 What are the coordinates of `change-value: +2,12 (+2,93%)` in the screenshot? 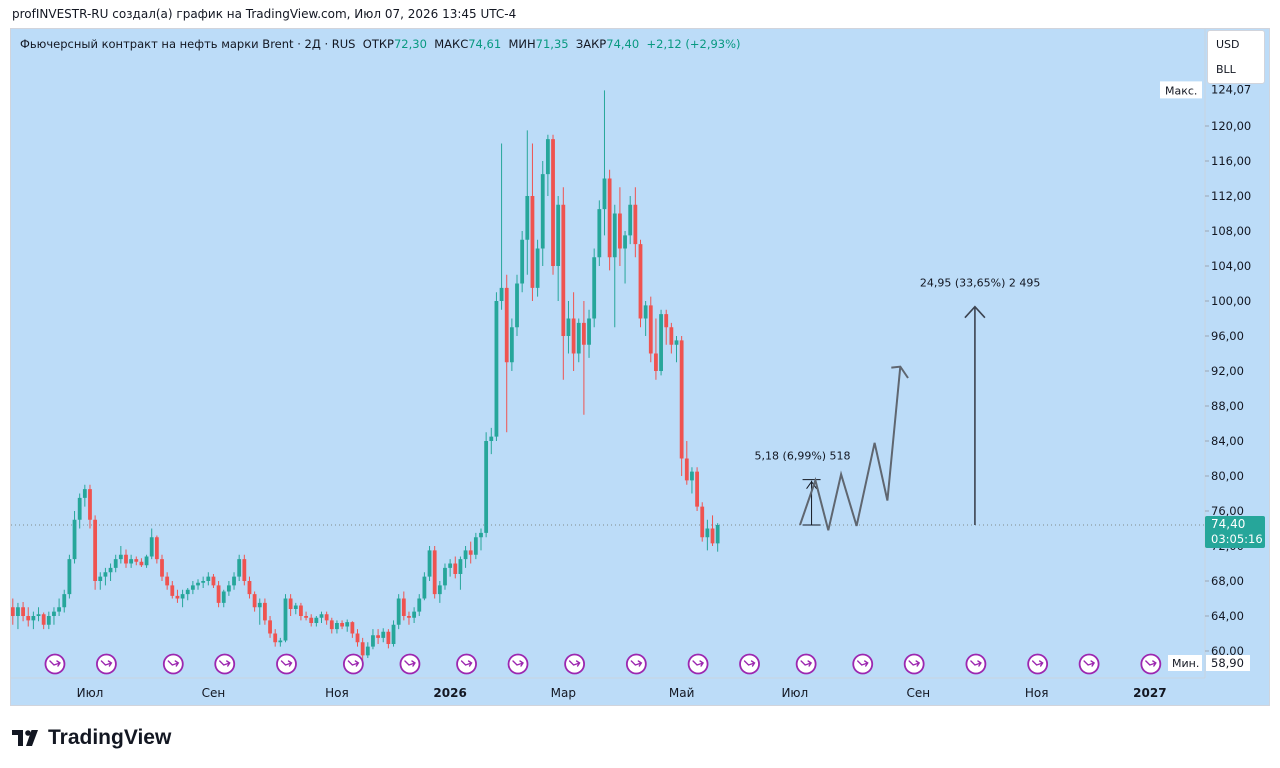 It's located at (693, 44).